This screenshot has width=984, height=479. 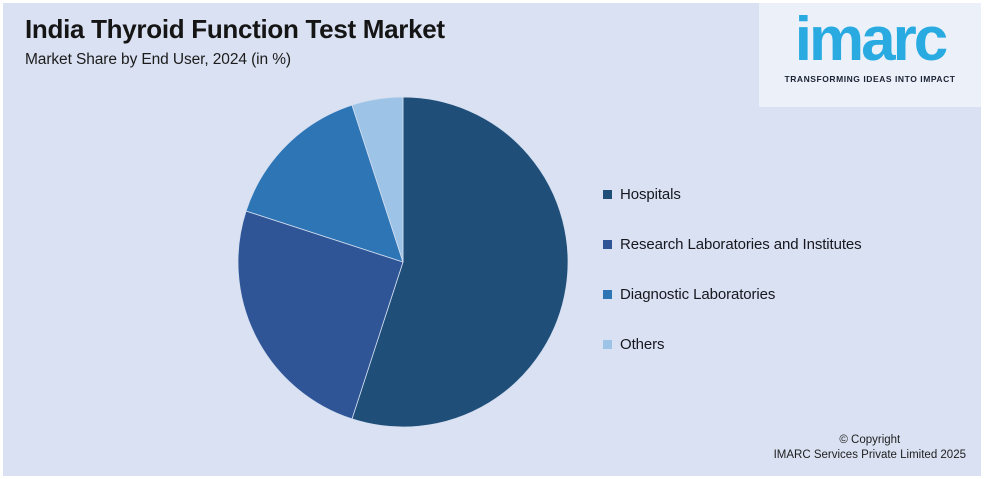 What do you see at coordinates (871, 39) in the screenshot?
I see `imarc-logo: imarc` at bounding box center [871, 39].